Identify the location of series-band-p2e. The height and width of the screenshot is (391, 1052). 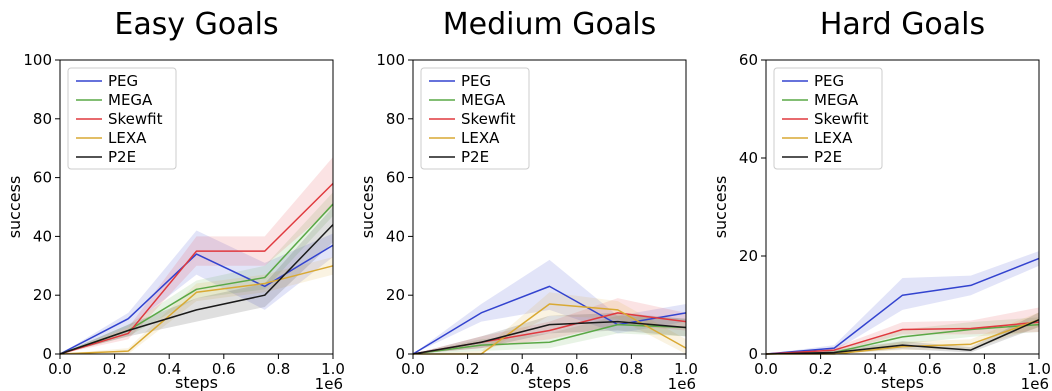
(549, 333).